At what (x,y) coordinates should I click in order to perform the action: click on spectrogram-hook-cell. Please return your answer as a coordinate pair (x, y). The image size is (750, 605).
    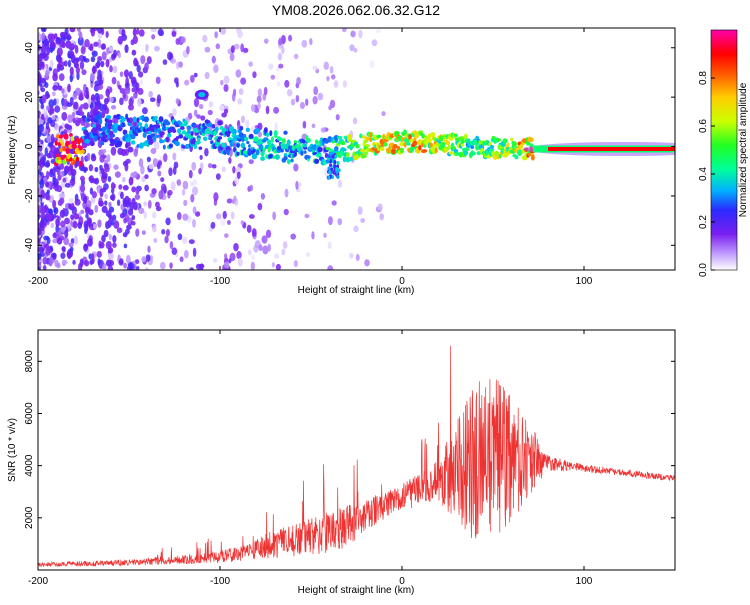
    Looking at the image, I should click on (338, 176).